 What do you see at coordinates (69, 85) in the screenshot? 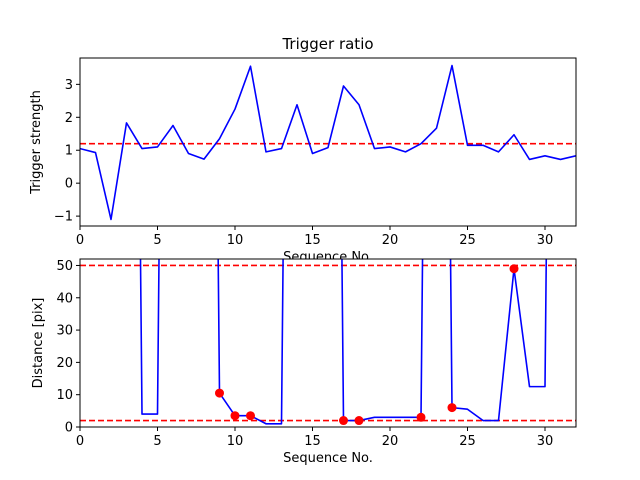
I see `y-tick-label: 3` at bounding box center [69, 85].